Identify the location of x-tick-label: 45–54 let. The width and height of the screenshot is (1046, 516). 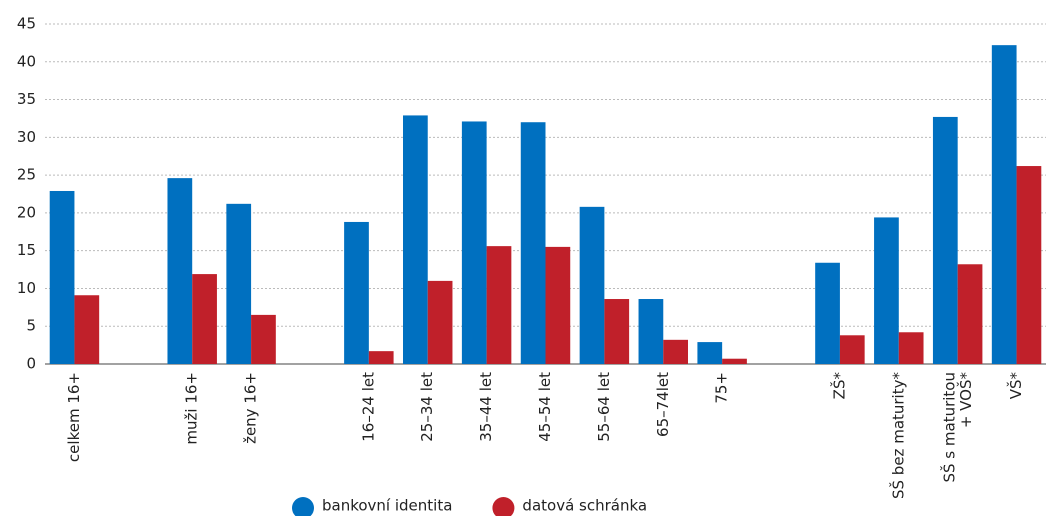
(545, 407).